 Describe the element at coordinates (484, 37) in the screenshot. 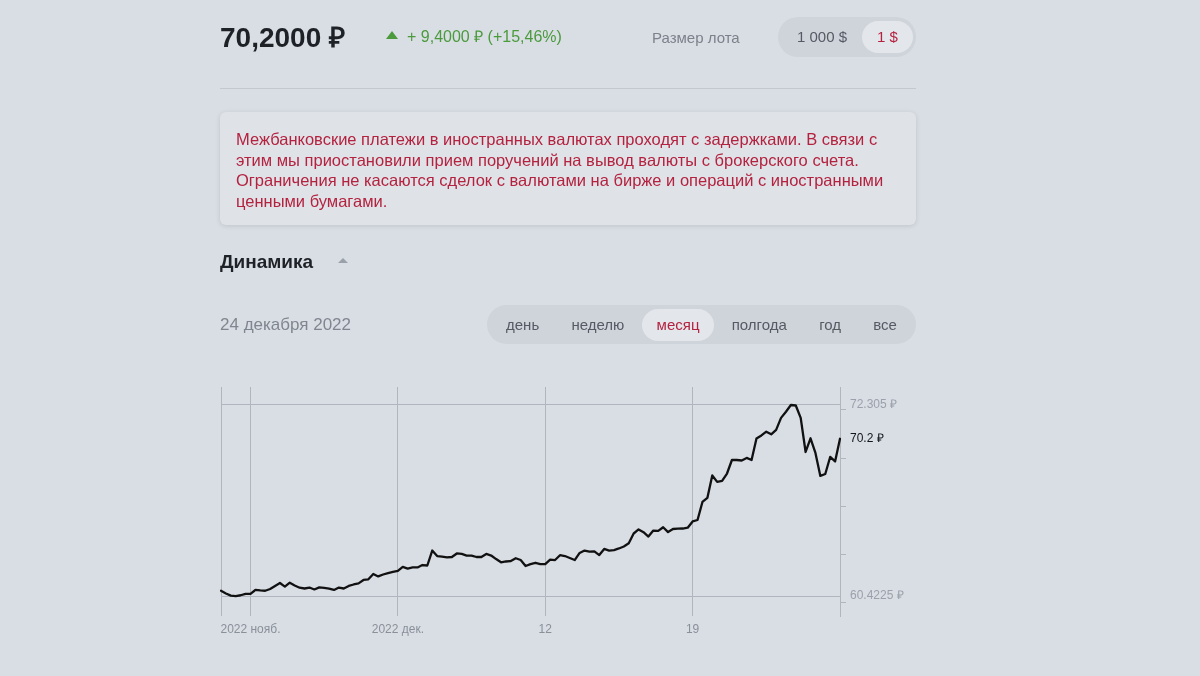

I see `text: + 9,4000 ₽ (+15,46%)` at that location.